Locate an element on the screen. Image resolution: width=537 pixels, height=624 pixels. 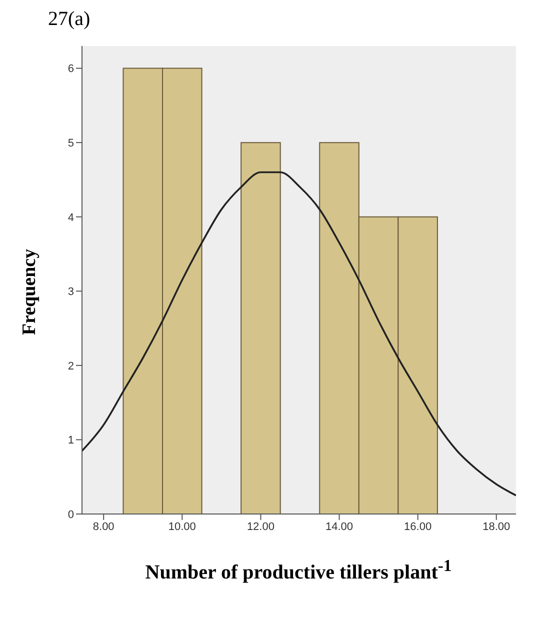
x-axis-title: Number of productive tillers plant$^{-1}$ is located at coordinates (298, 570).